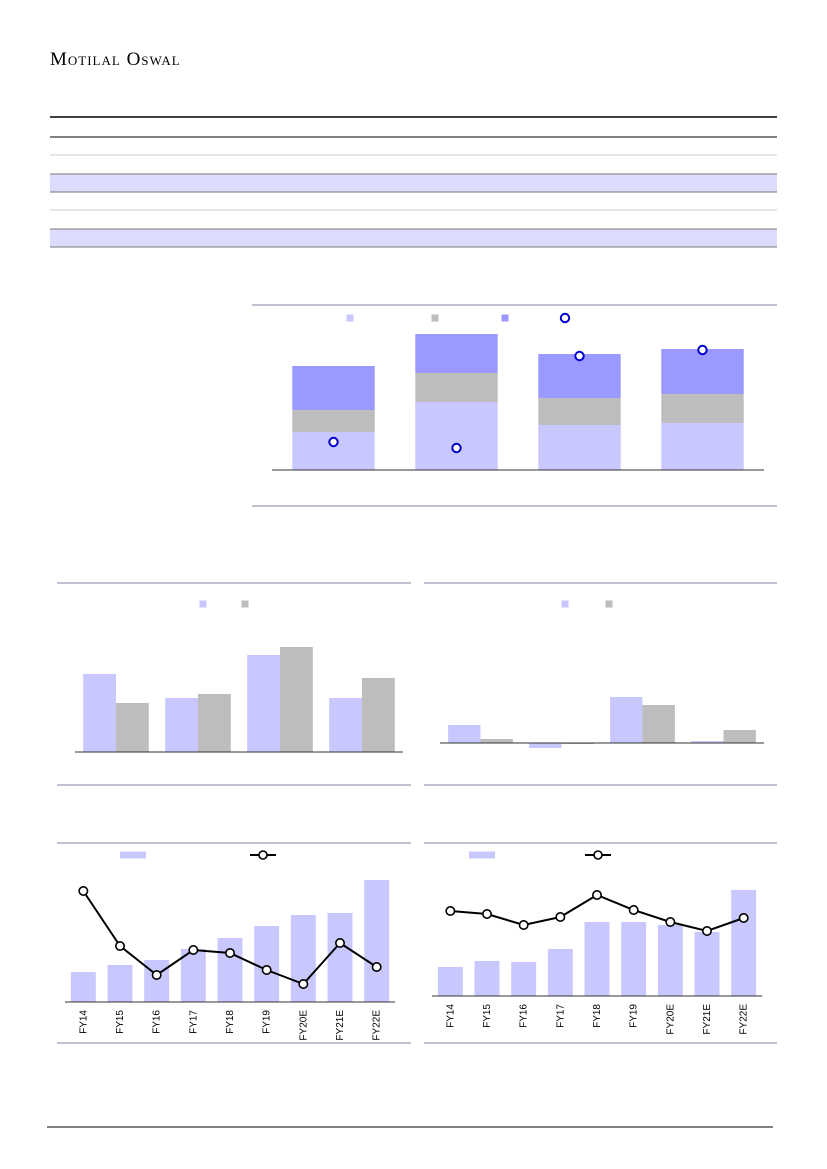 The image size is (827, 1169). I want to click on brand: Motilal Oswal, so click(115, 59).